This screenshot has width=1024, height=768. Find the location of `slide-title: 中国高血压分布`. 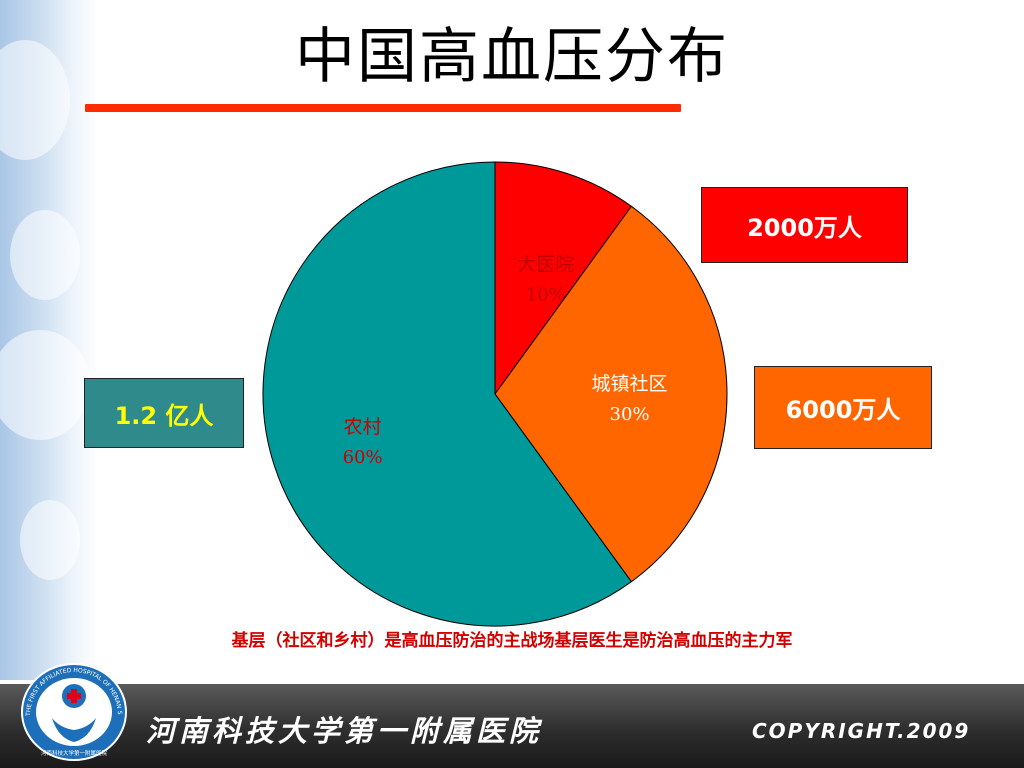

slide-title: 中国高血压分布 is located at coordinates (512, 57).